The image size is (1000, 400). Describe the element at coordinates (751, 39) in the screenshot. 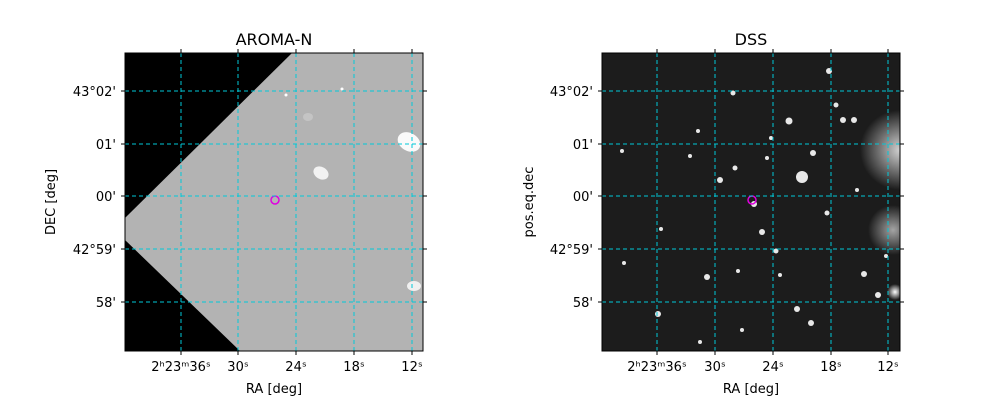

I see `panel-title: DSS` at that location.